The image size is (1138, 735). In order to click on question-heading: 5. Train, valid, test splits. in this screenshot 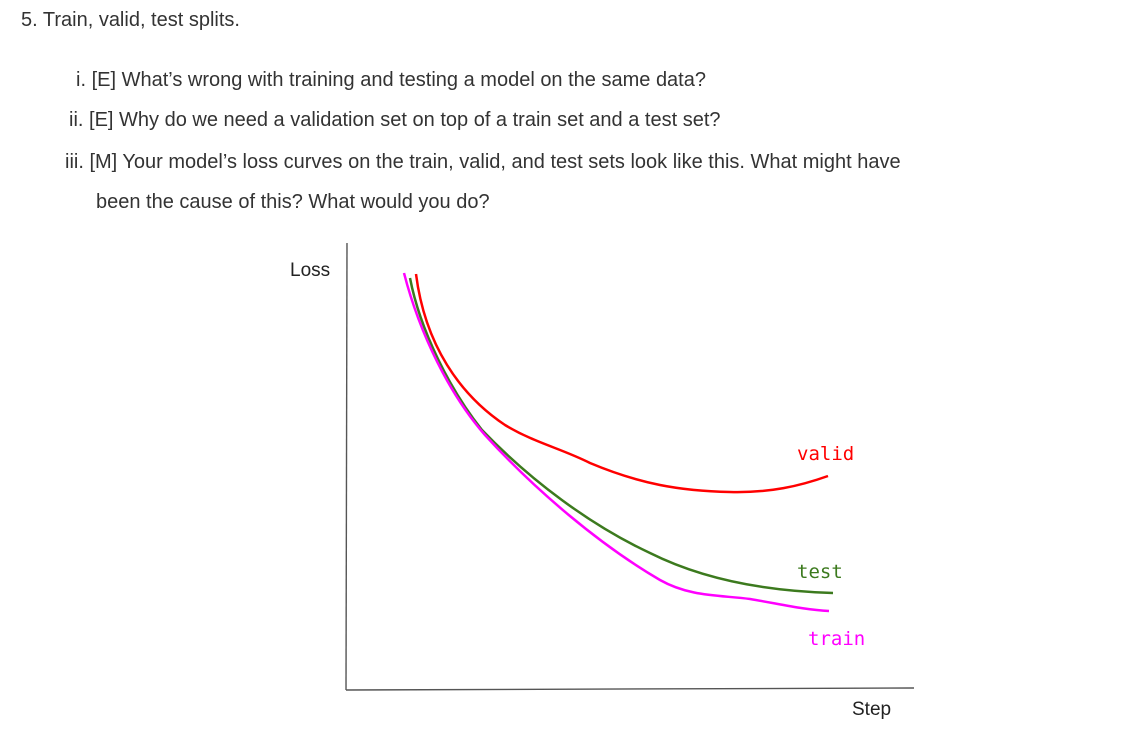, I will do `click(130, 20)`.